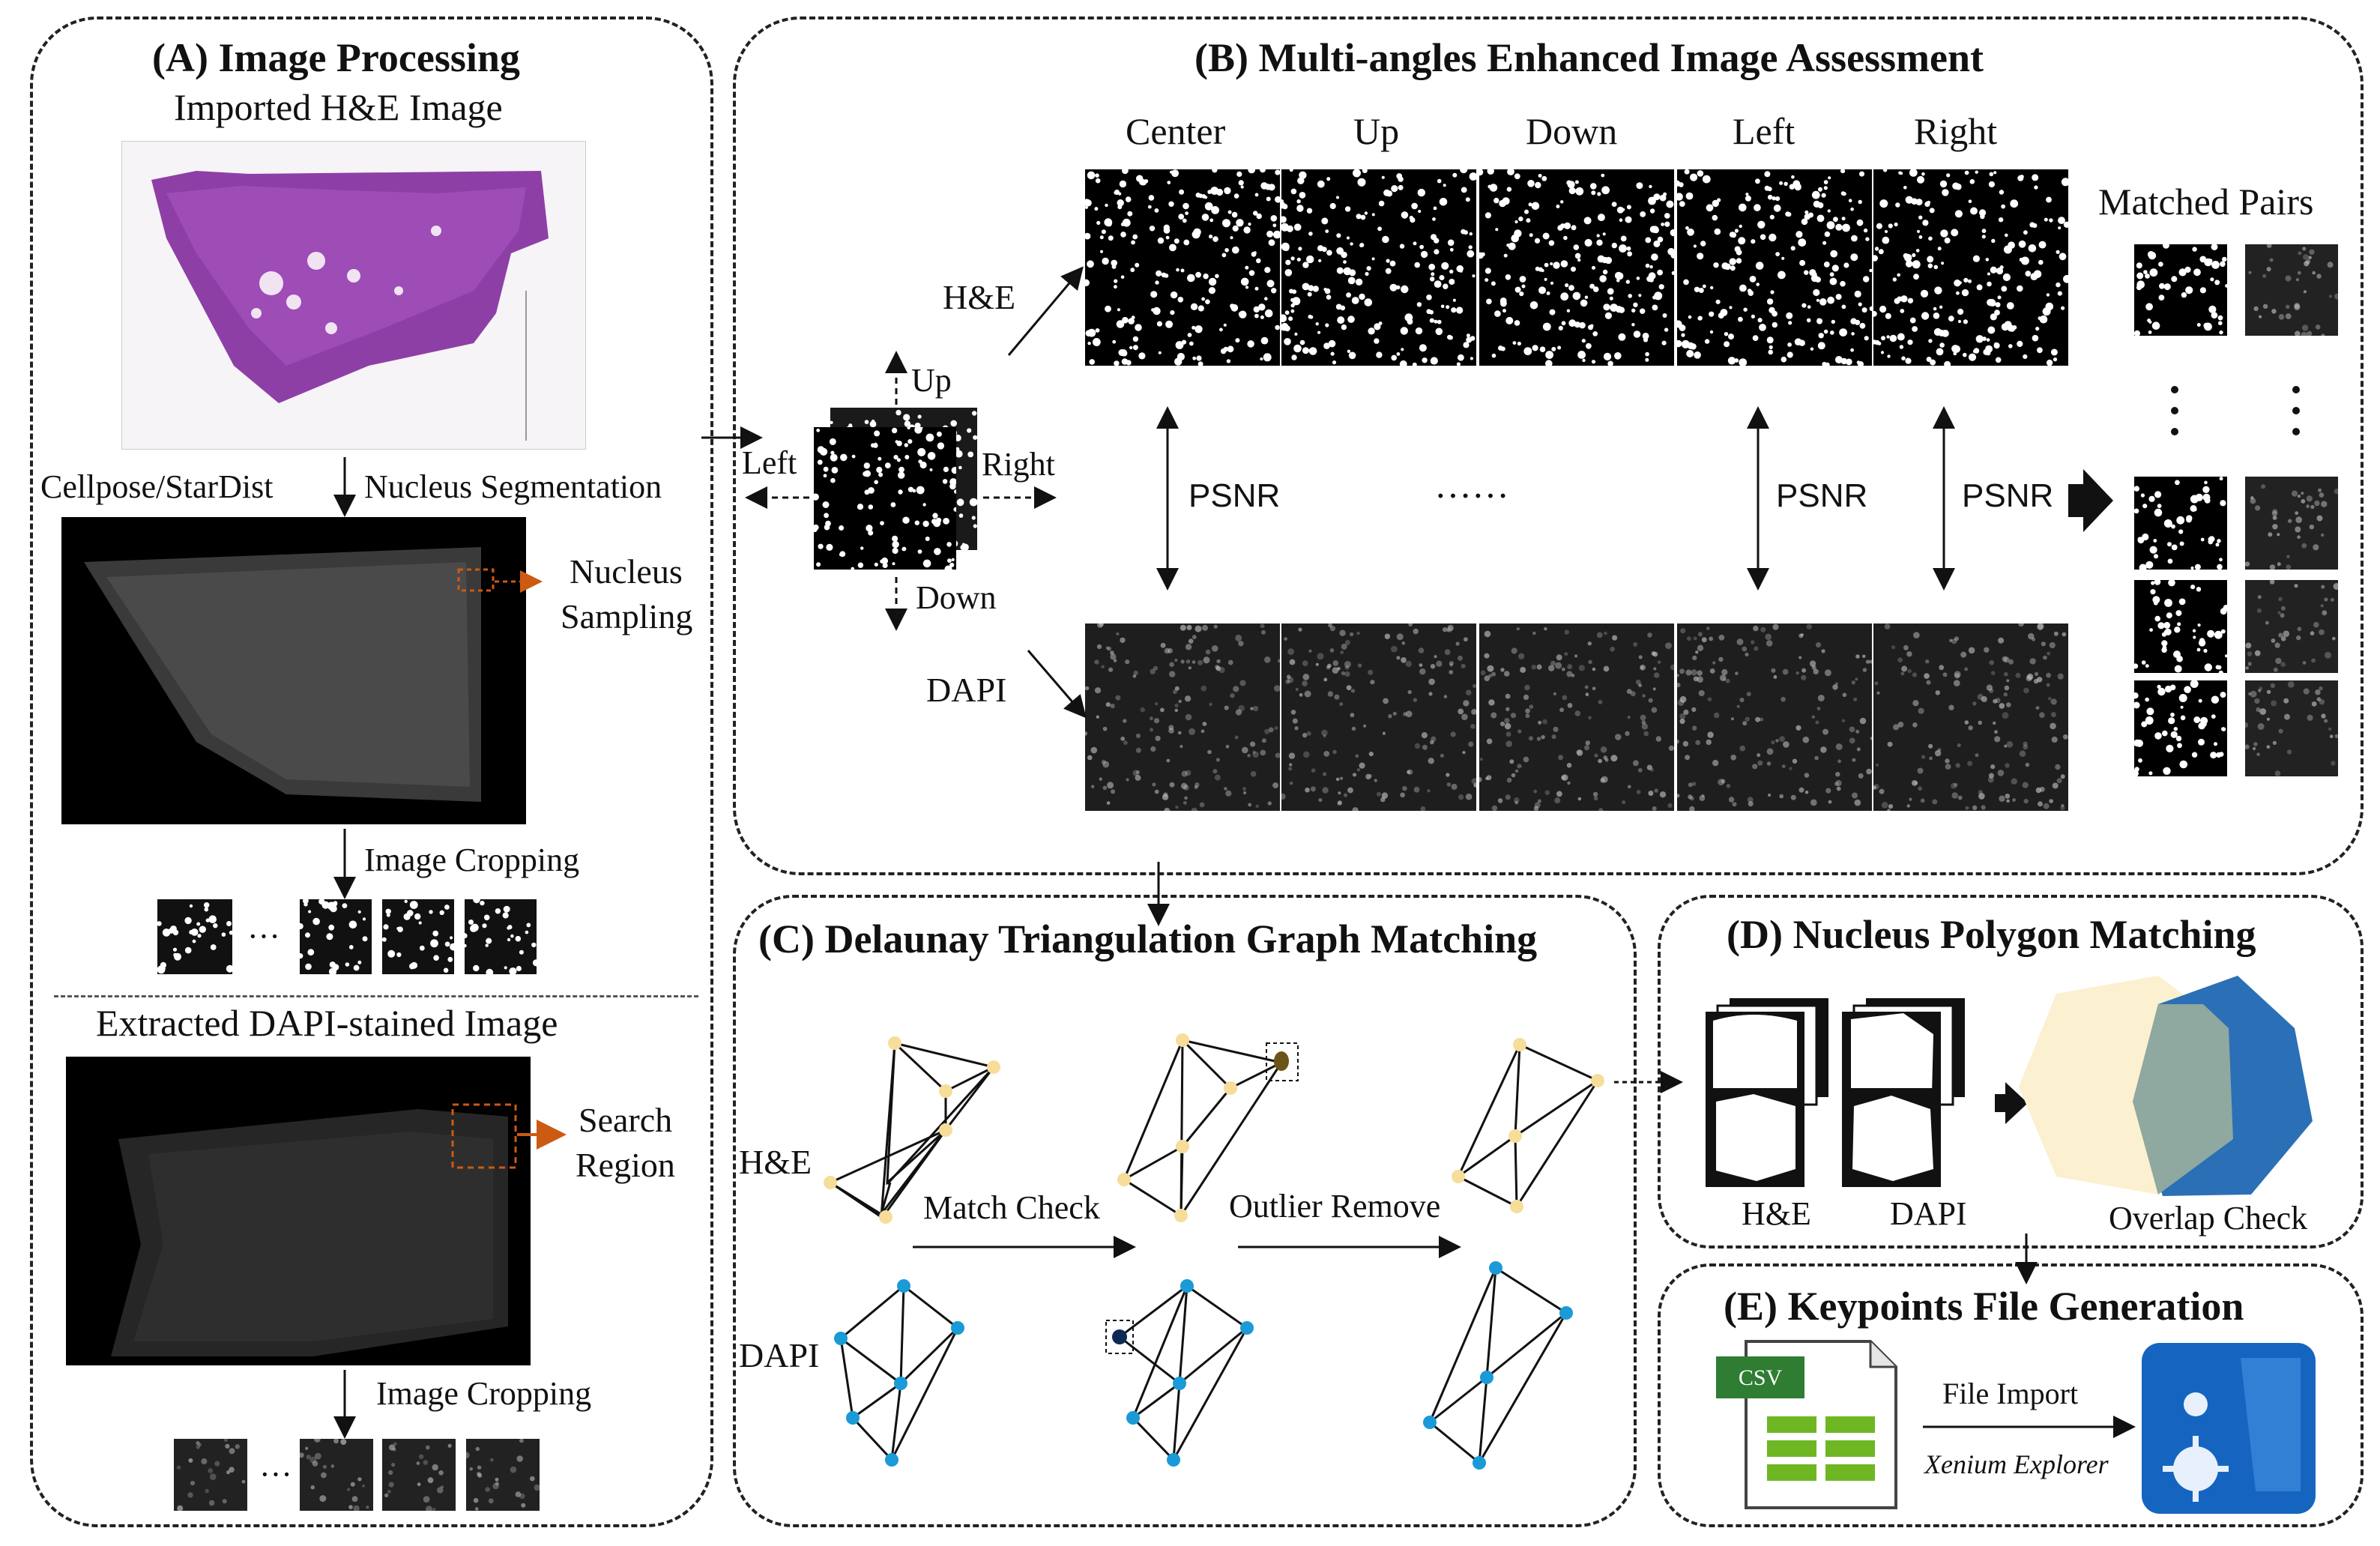  I want to click on dapi-outlier-node, so click(1119, 1336).